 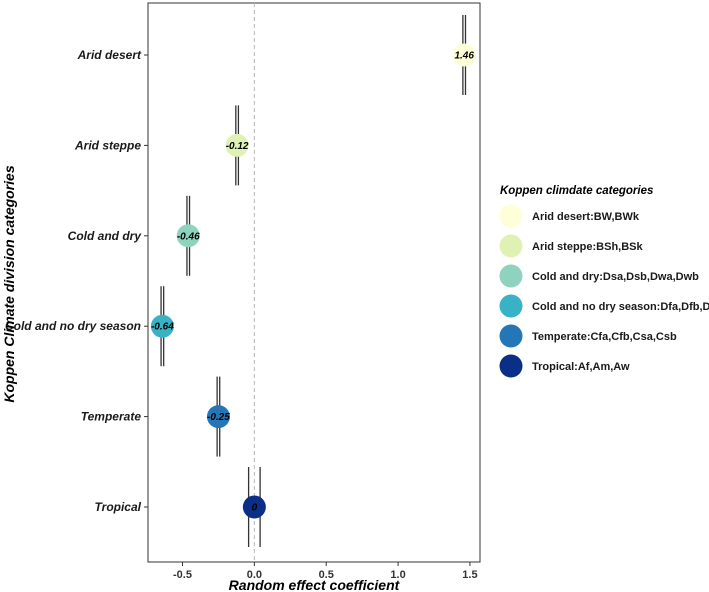 What do you see at coordinates (604, 337) in the screenshot?
I see `legend-item-label: Temperate:Cfa,Cfb,Csa,Csb` at bounding box center [604, 337].